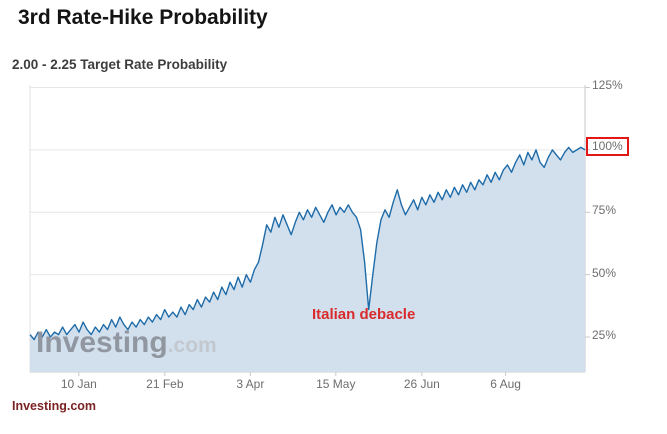  I want to click on page-title: 3rd Rate-Hike Probability, so click(143, 17).